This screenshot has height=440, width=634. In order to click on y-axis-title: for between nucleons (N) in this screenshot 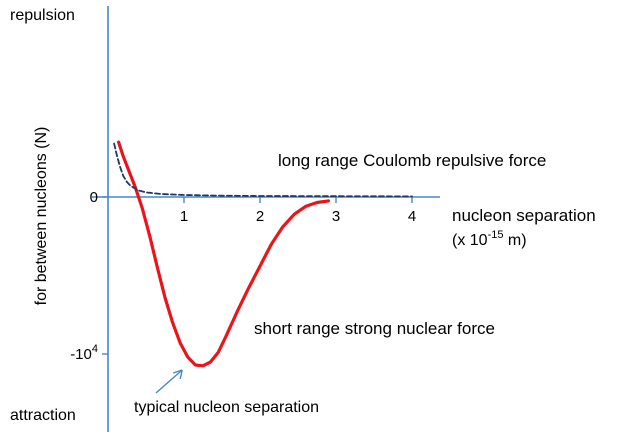, I will do `click(41, 216)`.